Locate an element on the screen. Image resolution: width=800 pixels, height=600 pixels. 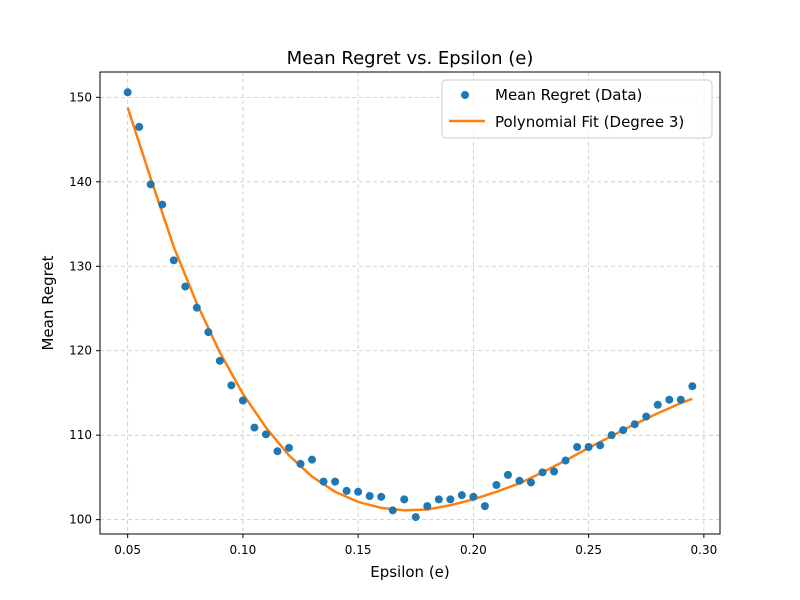
x-axis-label: Epsilon (e) is located at coordinates (410, 572).